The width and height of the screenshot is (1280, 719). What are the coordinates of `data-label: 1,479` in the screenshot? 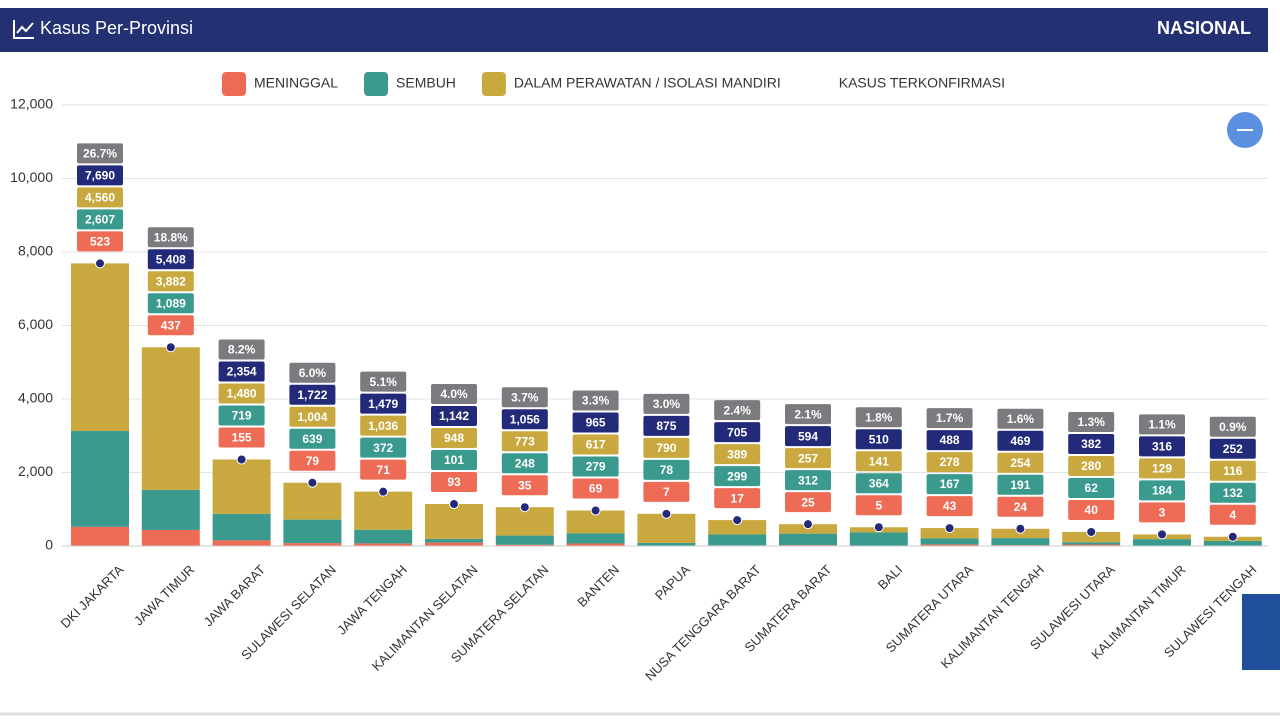 It's located at (383, 404).